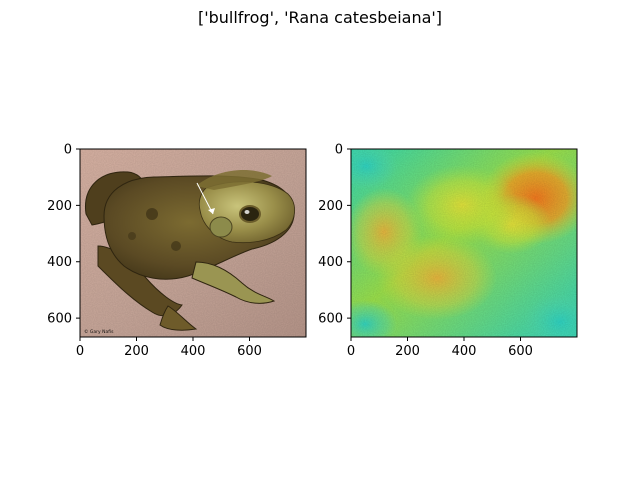 This screenshot has width=640, height=480. What do you see at coordinates (178, 318) in the screenshot?
I see `frog-webbed-foot` at bounding box center [178, 318].